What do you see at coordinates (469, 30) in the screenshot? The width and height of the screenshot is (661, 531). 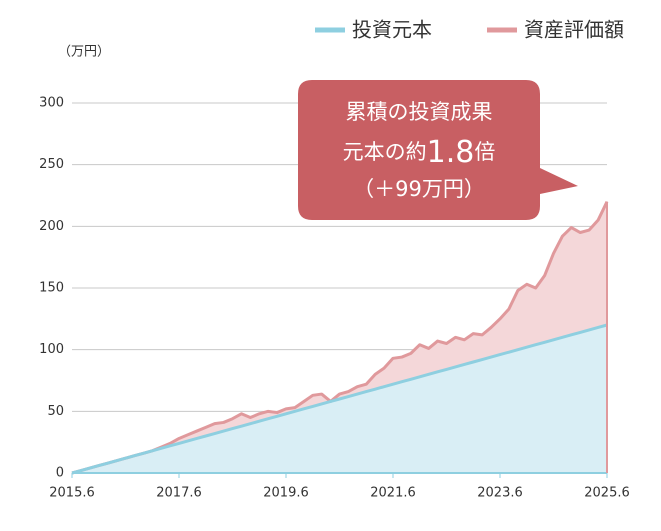 I see `legend: 投資元本 資産評価額` at bounding box center [469, 30].